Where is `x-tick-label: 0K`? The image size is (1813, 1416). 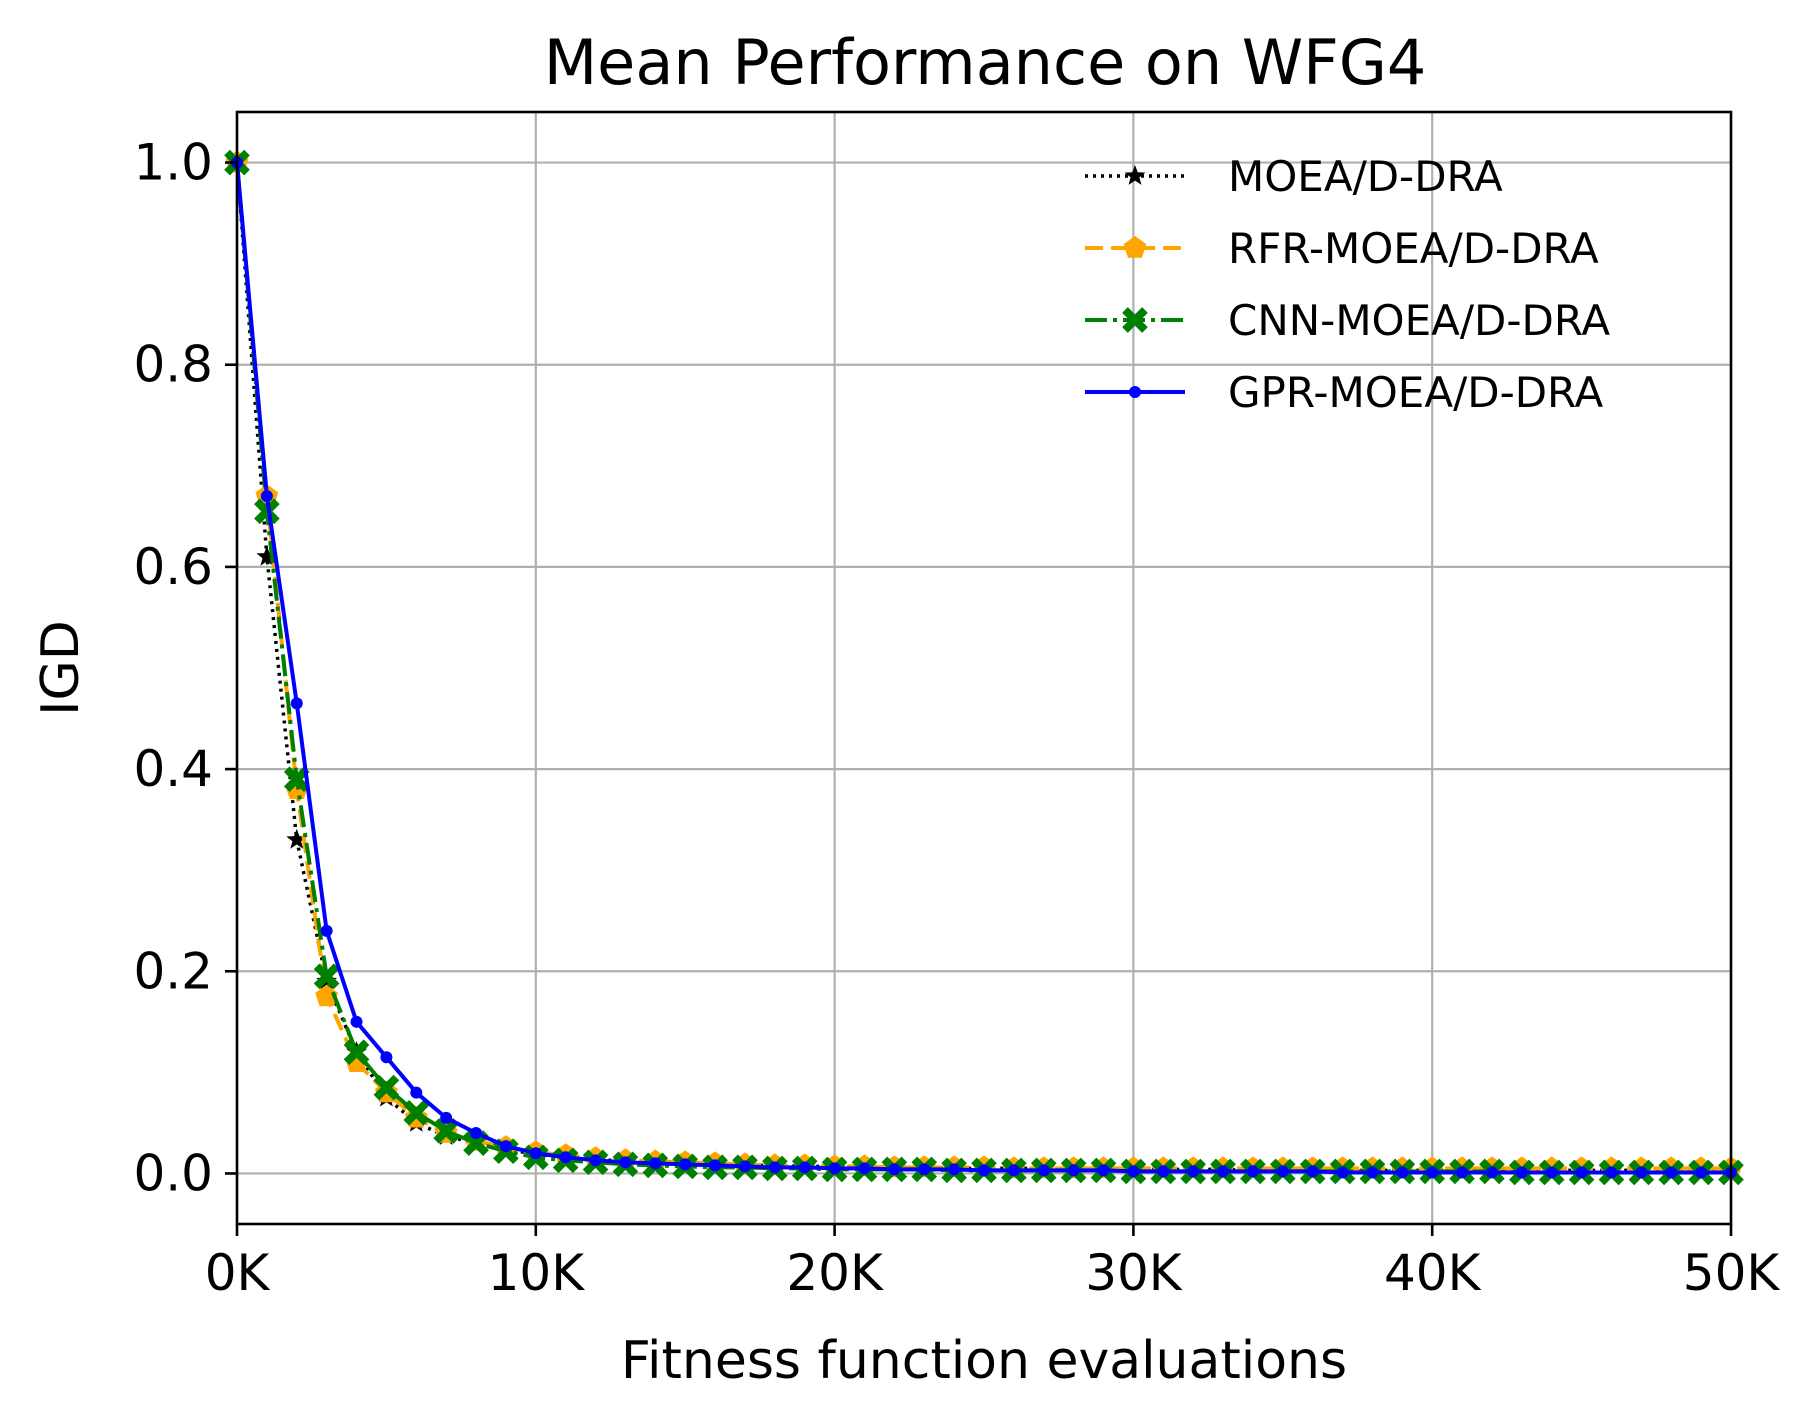
x-tick-label: 0K is located at coordinates (238, 1273).